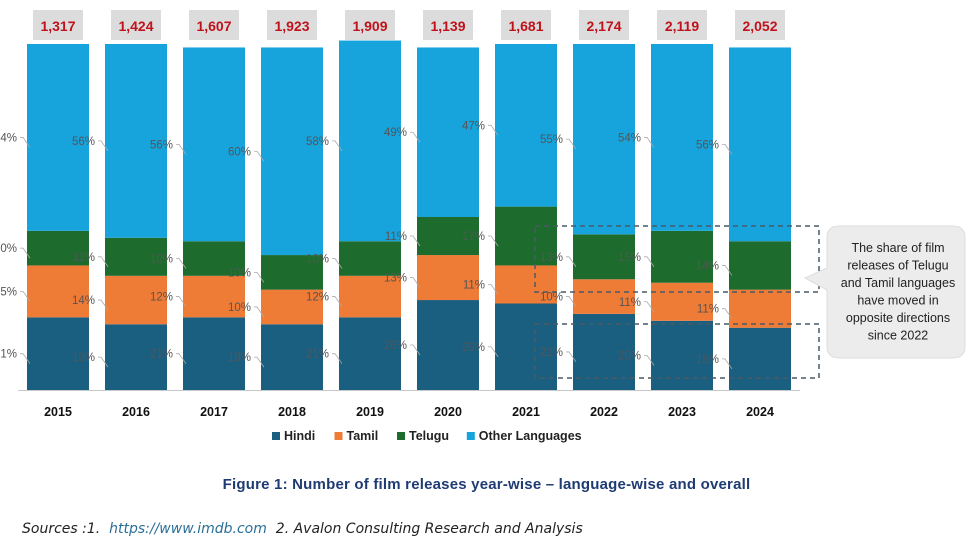 The width and height of the screenshot is (973, 543). I want to click on pct-label: 26%, so click(395, 346).